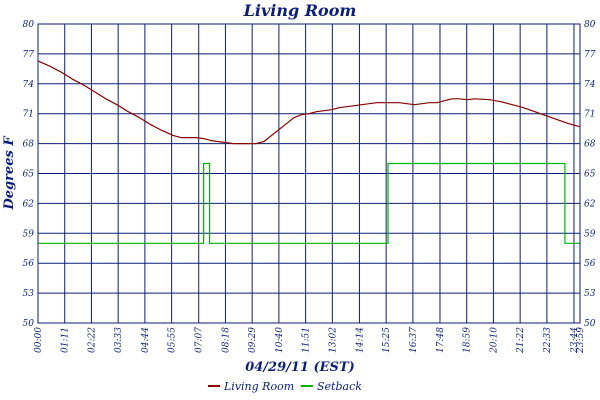 The image size is (600, 400). What do you see at coordinates (339, 386) in the screenshot?
I see `legend-label-setback: Setback` at bounding box center [339, 386].